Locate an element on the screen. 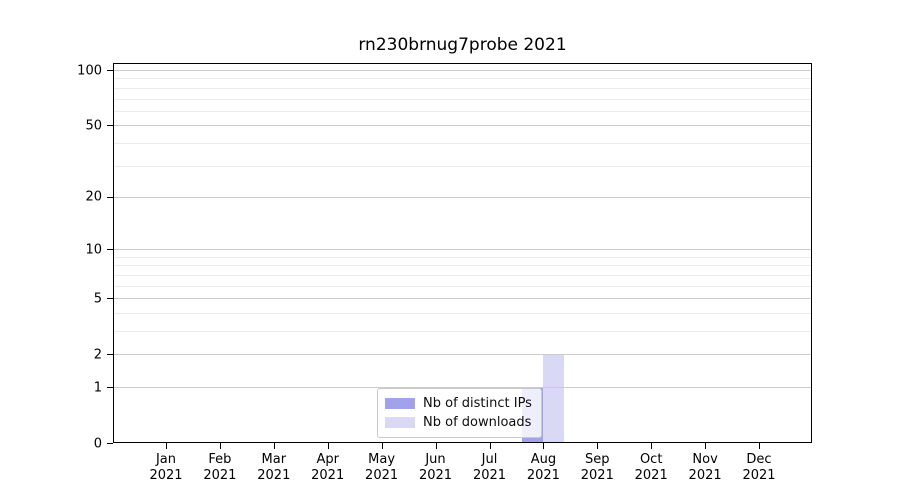 This screenshot has width=900, height=500. y-tick-label: 5 is located at coordinates (97, 299).